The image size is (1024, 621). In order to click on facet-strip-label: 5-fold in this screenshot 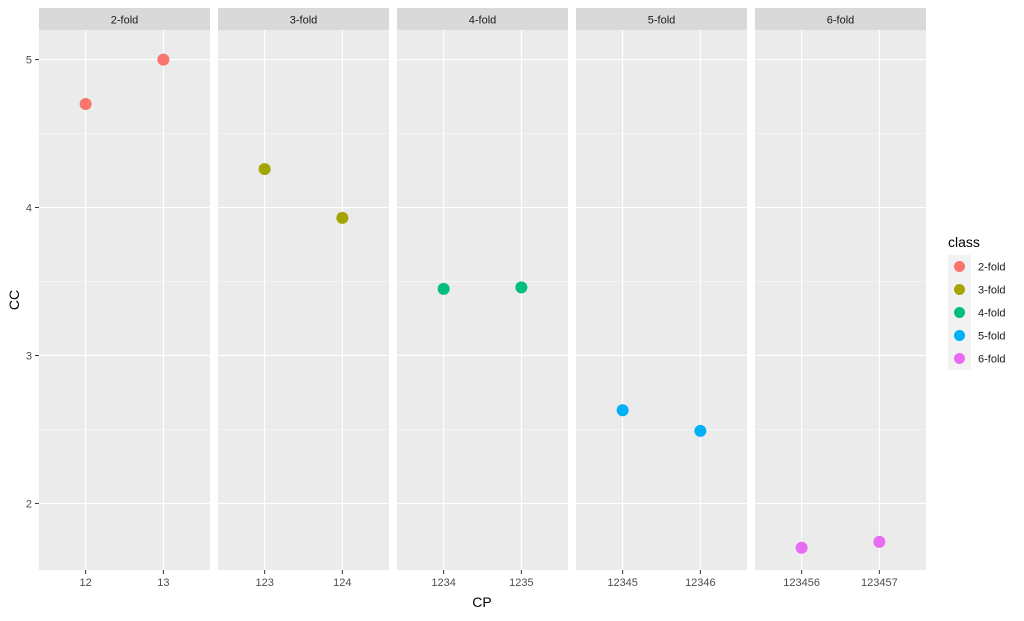, I will do `click(662, 21)`.